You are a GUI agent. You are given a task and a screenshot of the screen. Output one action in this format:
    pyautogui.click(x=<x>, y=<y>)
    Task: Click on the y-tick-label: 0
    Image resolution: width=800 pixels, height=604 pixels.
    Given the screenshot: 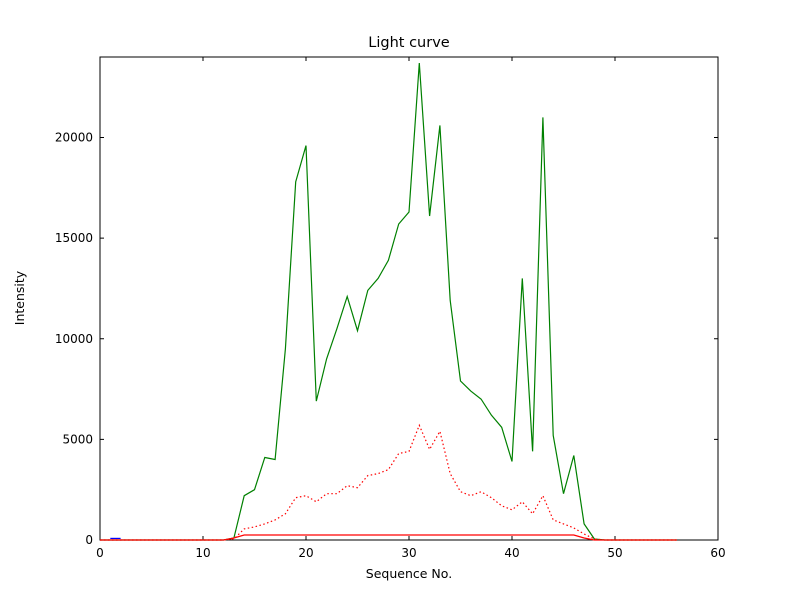 What is the action you would take?
    pyautogui.click(x=89, y=540)
    